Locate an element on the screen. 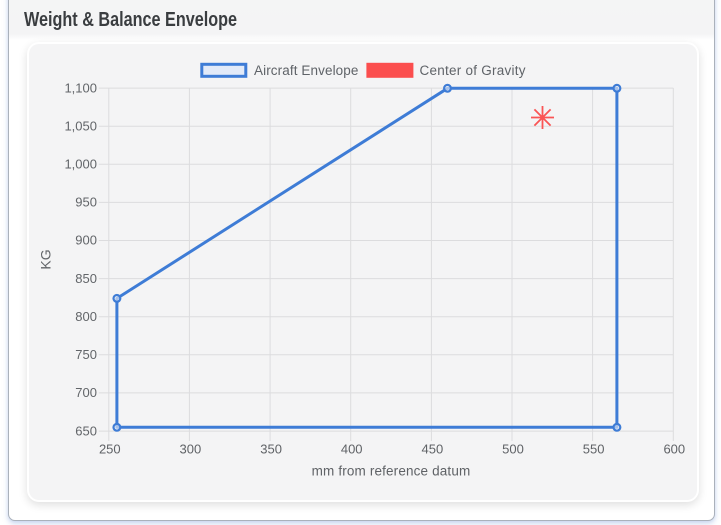 The image size is (721, 525). svg-text: Aircraft Envelope is located at coordinates (306, 70).